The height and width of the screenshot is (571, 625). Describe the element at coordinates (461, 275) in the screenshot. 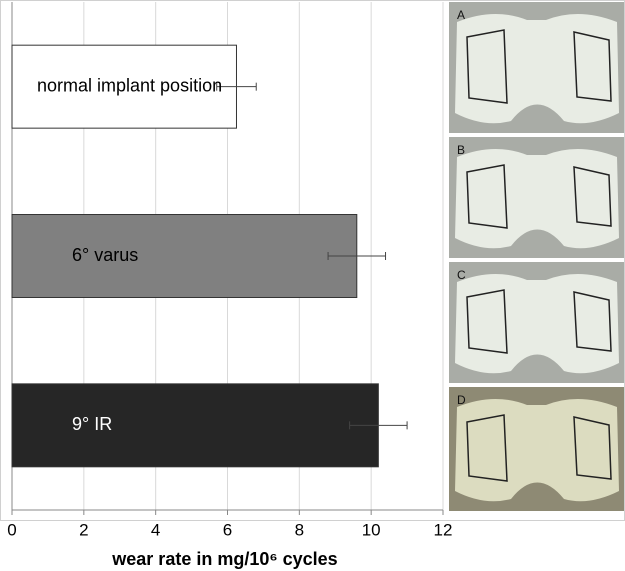

I see `panel-label: C` at that location.